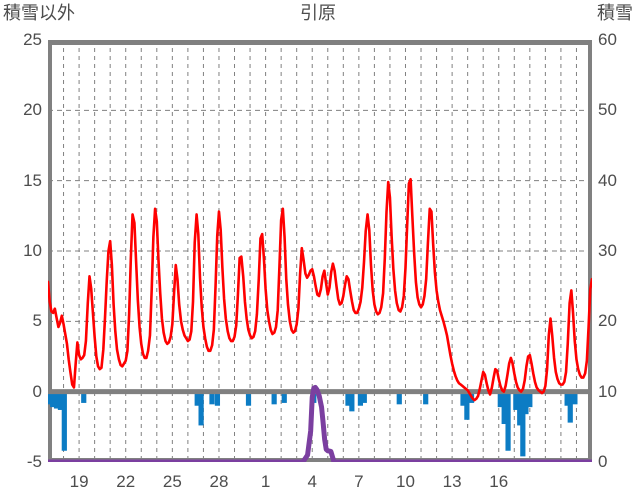  What do you see at coordinates (32, 39) in the screenshot?
I see `left-axis-tick-label: 25` at bounding box center [32, 39].